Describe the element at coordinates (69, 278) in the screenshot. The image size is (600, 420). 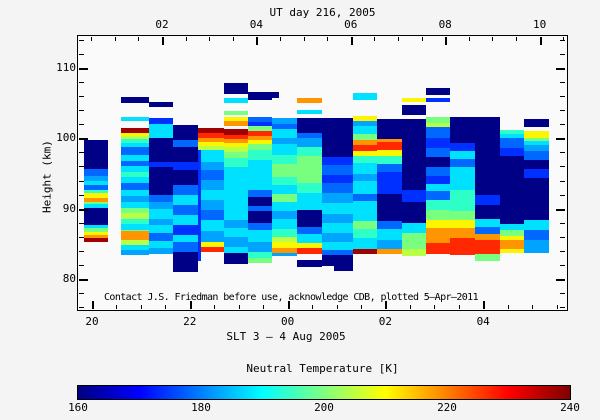
I see `y-left-tick-label: 80` at that location.